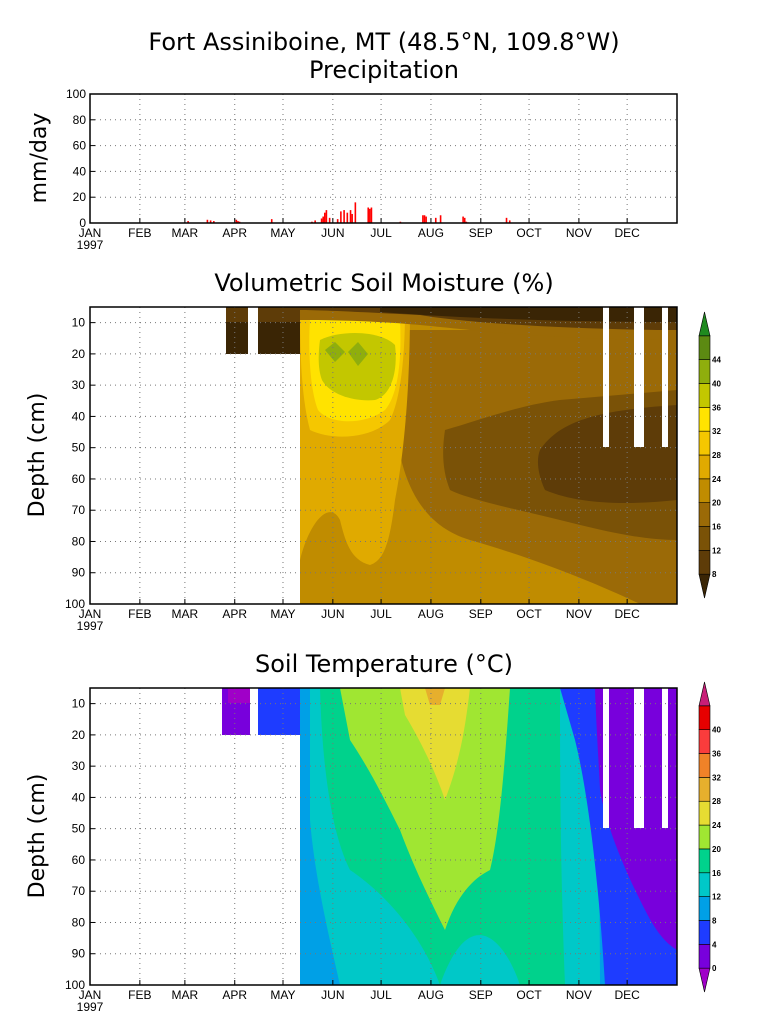 The width and height of the screenshot is (768, 1024). Describe the element at coordinates (716, 801) in the screenshot. I see `st-colorbar-label: 28` at that location.